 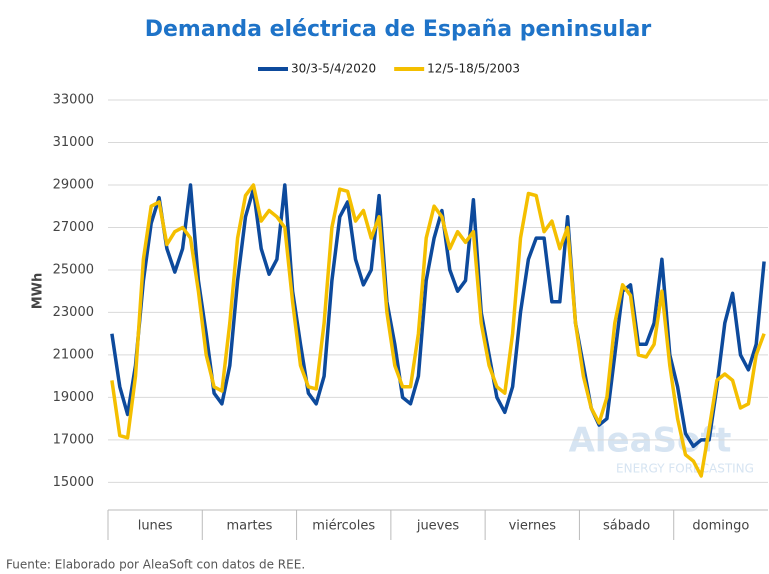 What do you see at coordinates (73, 354) in the screenshot?
I see `y-tick-label: 21000` at bounding box center [73, 354].